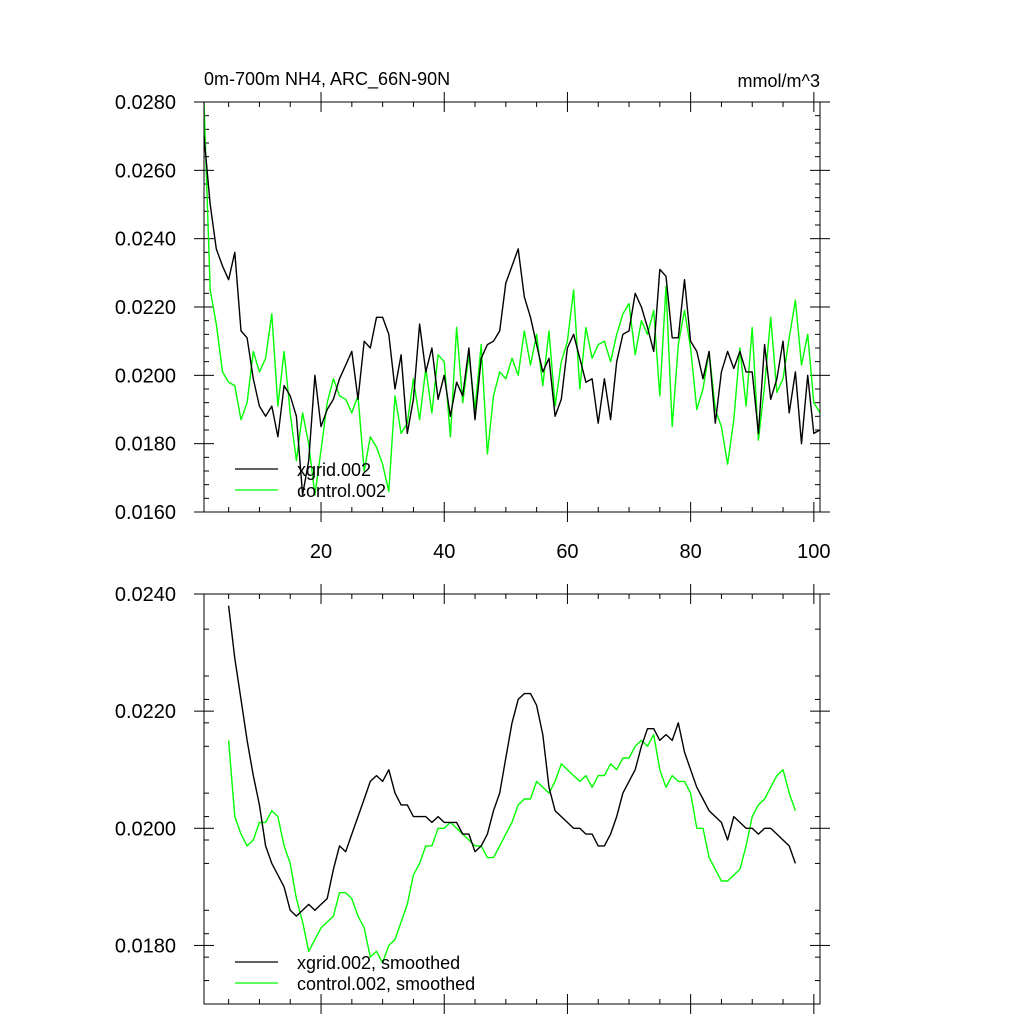  I want to click on legend-label-xgrid: xgrid.002, so click(334, 470).